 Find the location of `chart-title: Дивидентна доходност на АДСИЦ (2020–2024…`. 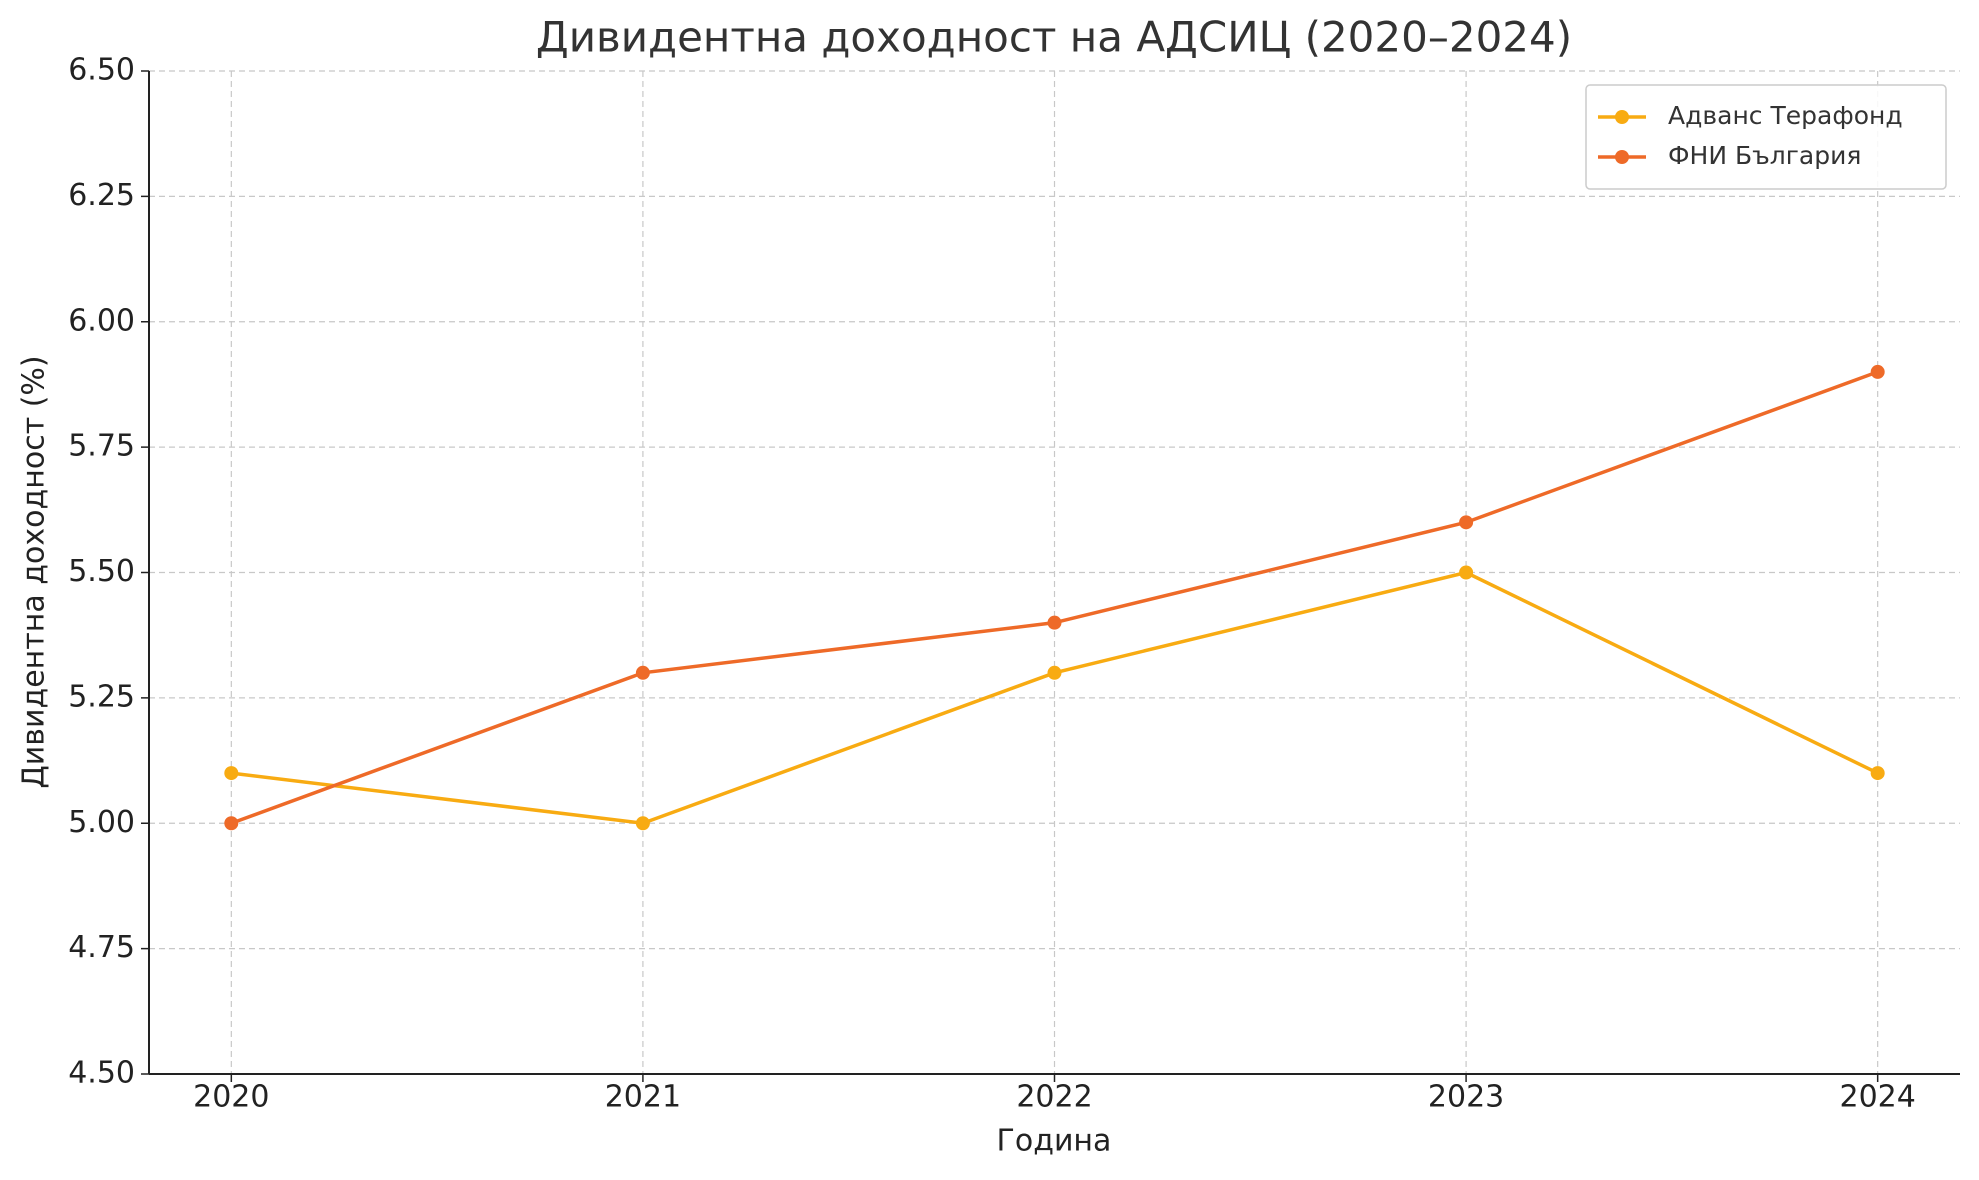

chart-title: Дивидентна доходност на АДСИЦ (2020–2024… is located at coordinates (1054, 37).